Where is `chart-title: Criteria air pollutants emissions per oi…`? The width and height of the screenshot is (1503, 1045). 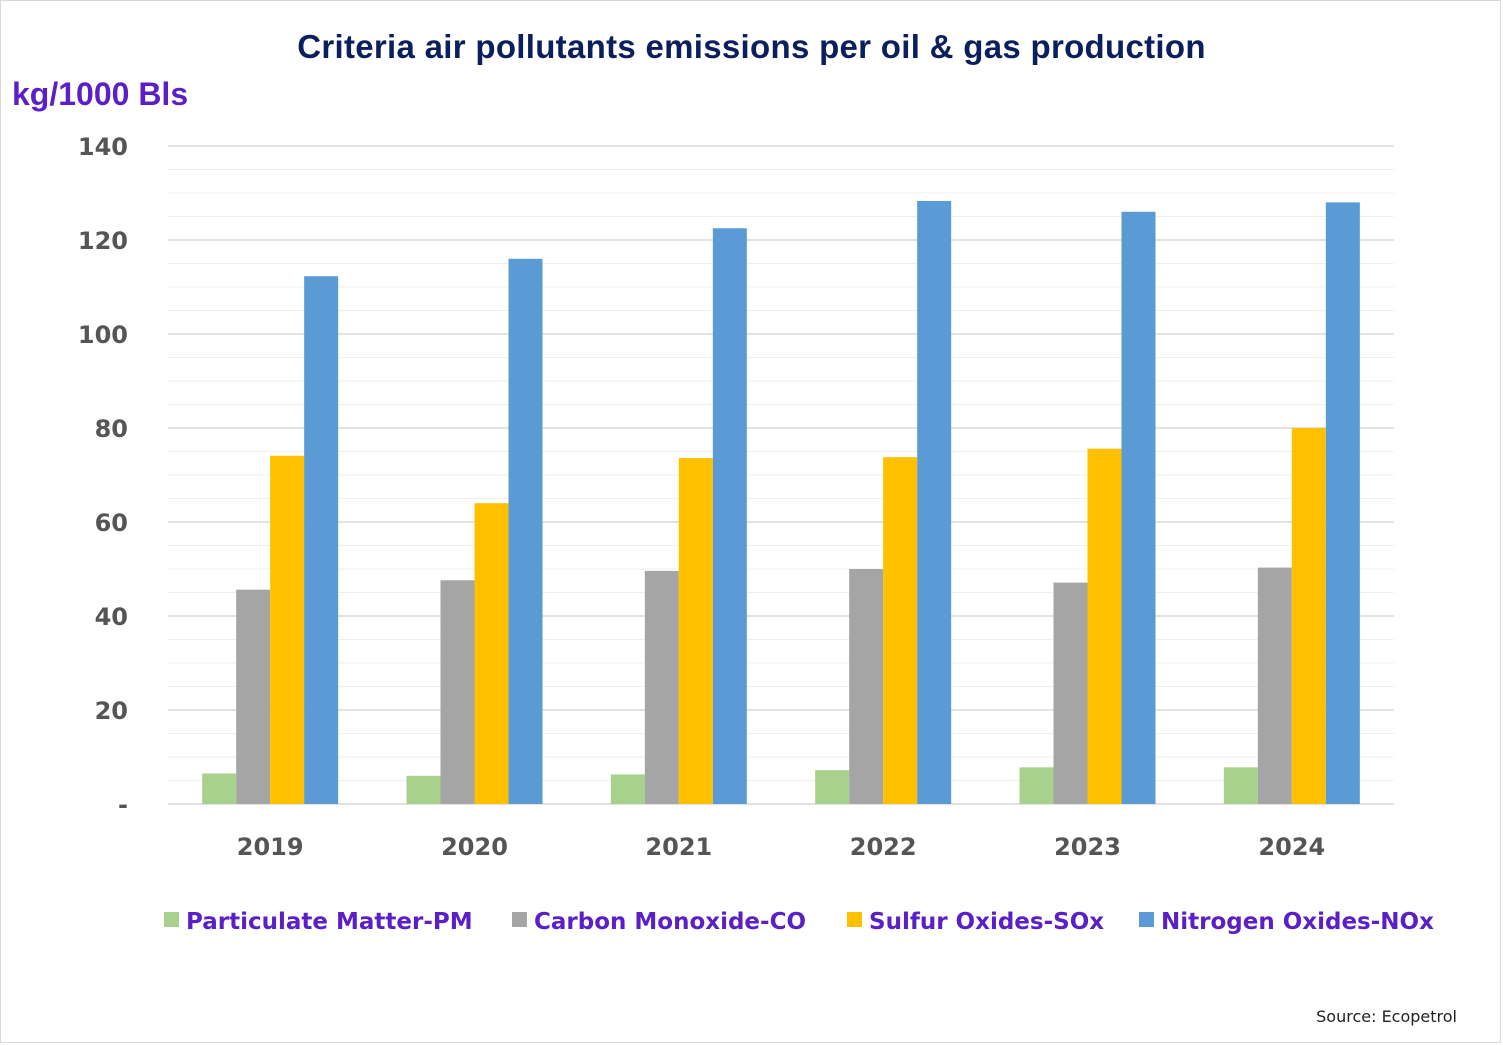 chart-title: Criteria air pollutants emissions per oi… is located at coordinates (751, 46).